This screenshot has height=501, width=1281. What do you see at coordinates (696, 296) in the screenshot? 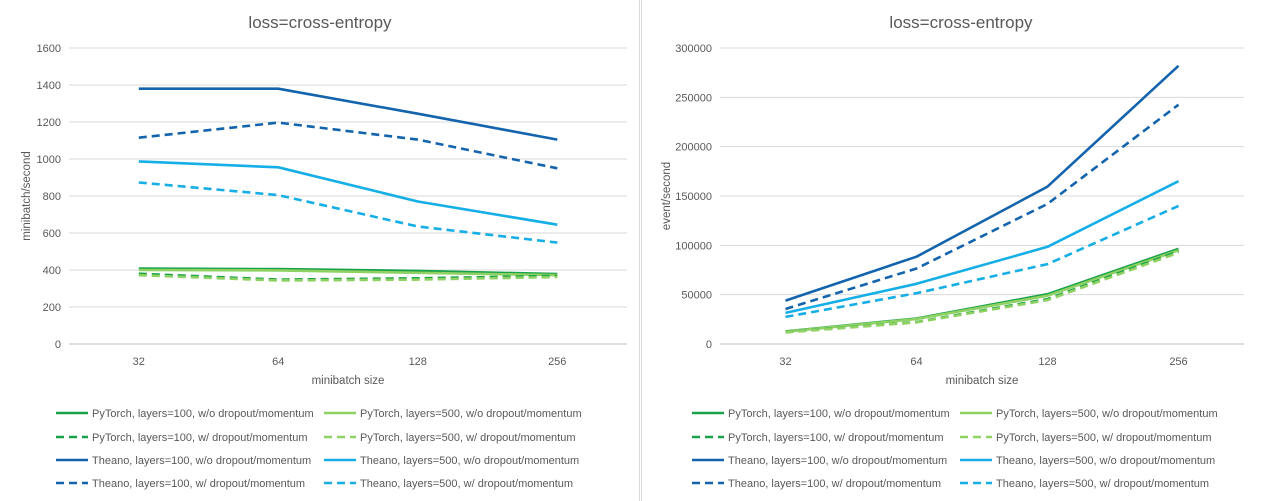
I see `y-tick-label: 50000` at bounding box center [696, 296].